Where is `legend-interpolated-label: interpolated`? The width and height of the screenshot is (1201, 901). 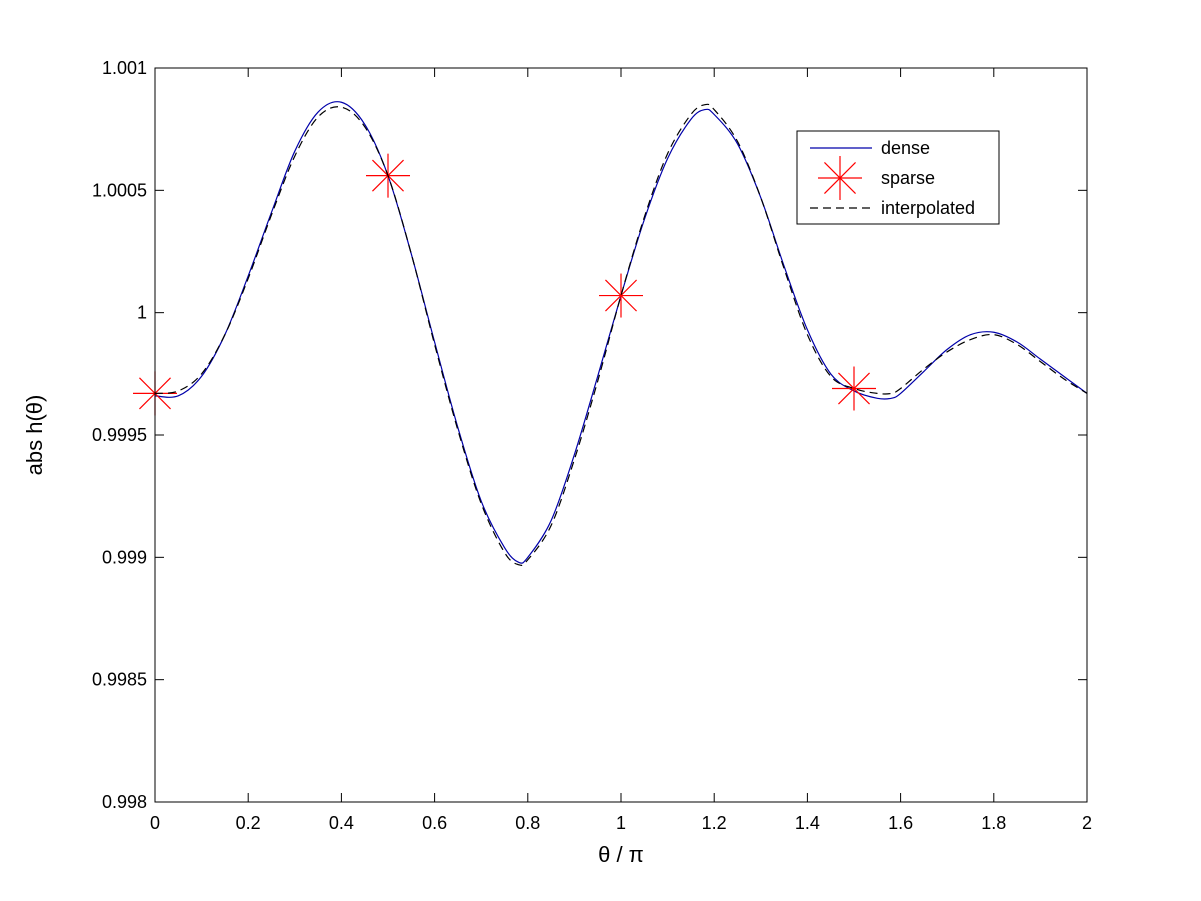 legend-interpolated-label: interpolated is located at coordinates (928, 208).